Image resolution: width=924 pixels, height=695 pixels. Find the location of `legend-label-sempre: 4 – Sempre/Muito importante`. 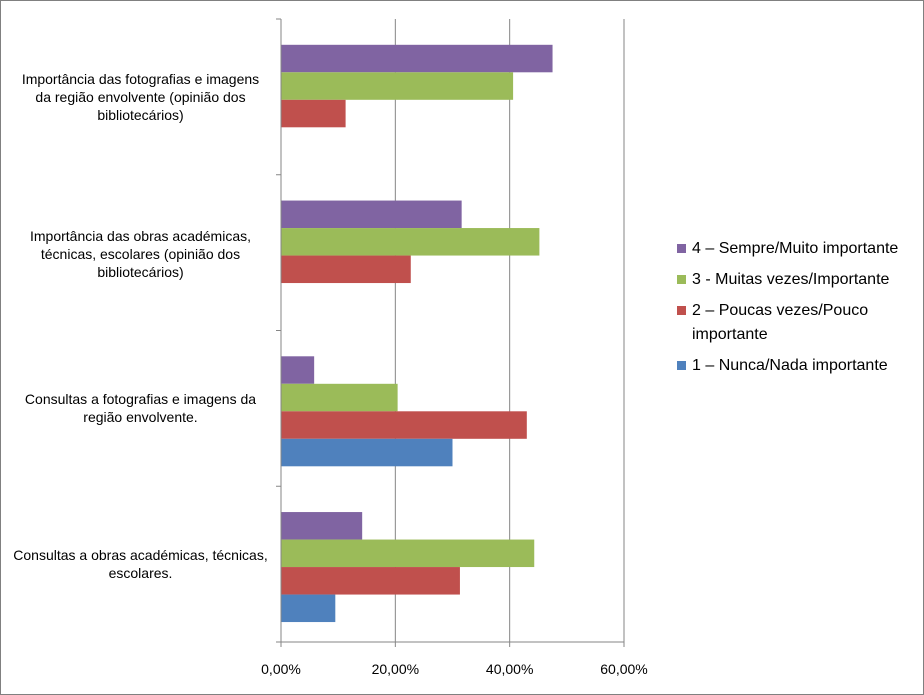

legend-label-sempre: 4 – Sempre/Muito importante is located at coordinates (795, 248).